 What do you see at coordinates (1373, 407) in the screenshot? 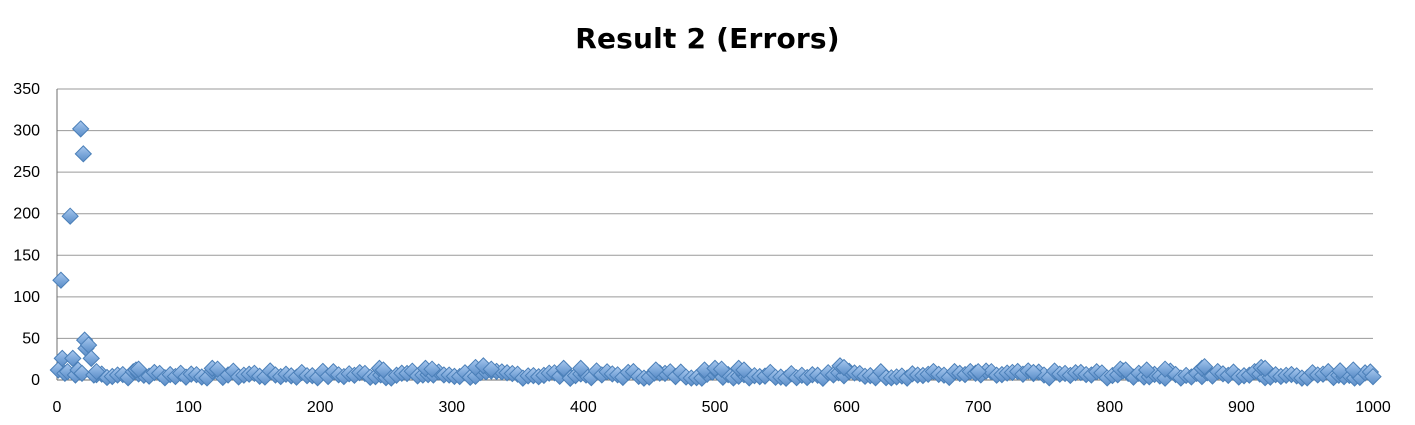
I see `x-tick-label: 1000` at bounding box center [1373, 407].